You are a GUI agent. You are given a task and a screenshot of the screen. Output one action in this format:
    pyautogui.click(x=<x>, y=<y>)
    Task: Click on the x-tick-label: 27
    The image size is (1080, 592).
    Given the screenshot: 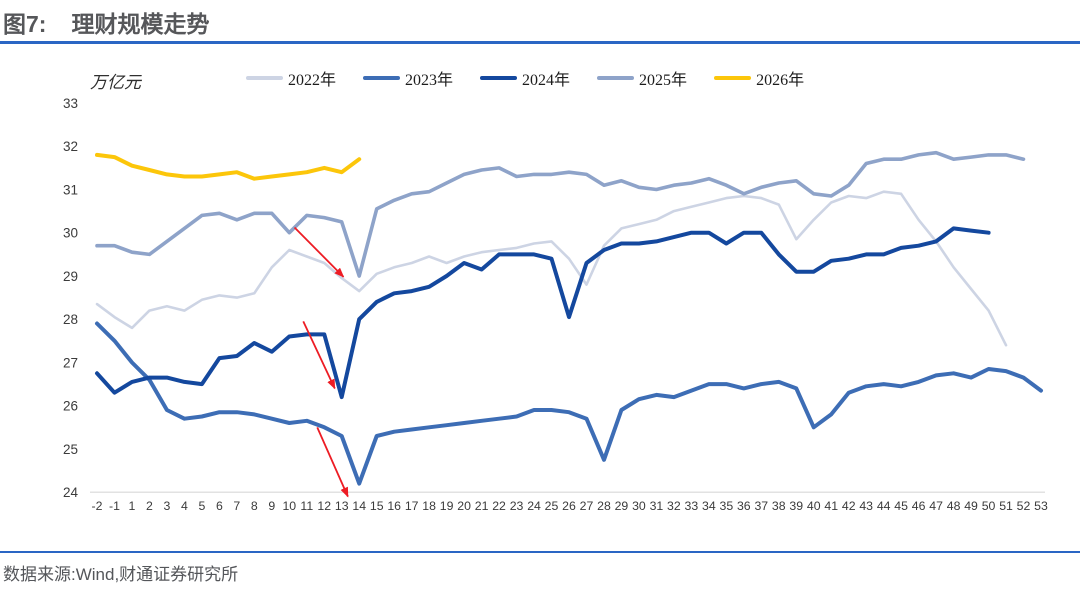 What is the action you would take?
    pyautogui.click(x=587, y=506)
    